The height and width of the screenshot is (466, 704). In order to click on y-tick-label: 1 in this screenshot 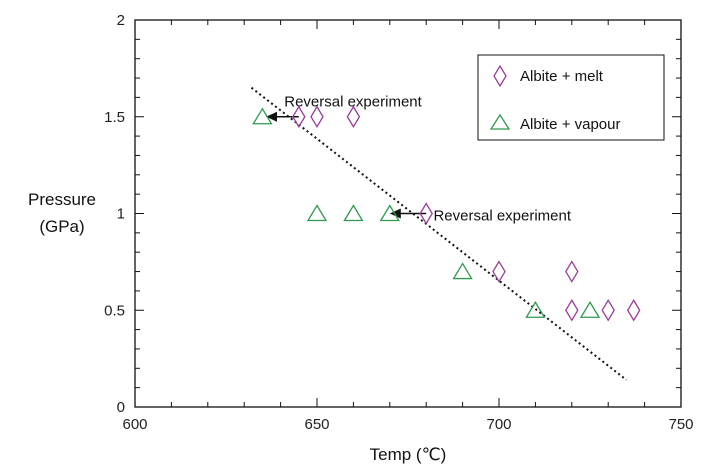, I will do `click(121, 214)`.